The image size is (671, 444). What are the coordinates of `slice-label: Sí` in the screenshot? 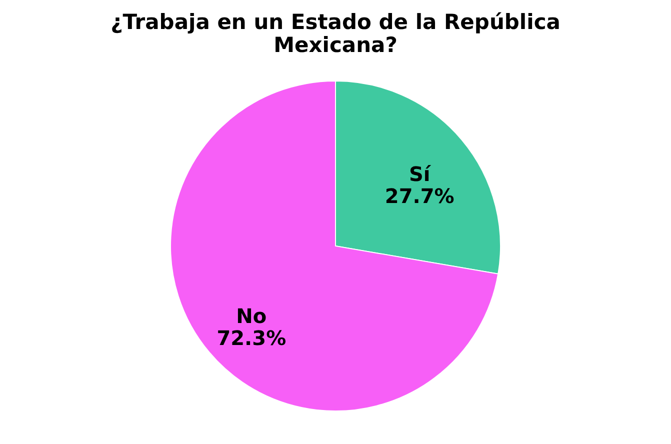 It's located at (420, 174).